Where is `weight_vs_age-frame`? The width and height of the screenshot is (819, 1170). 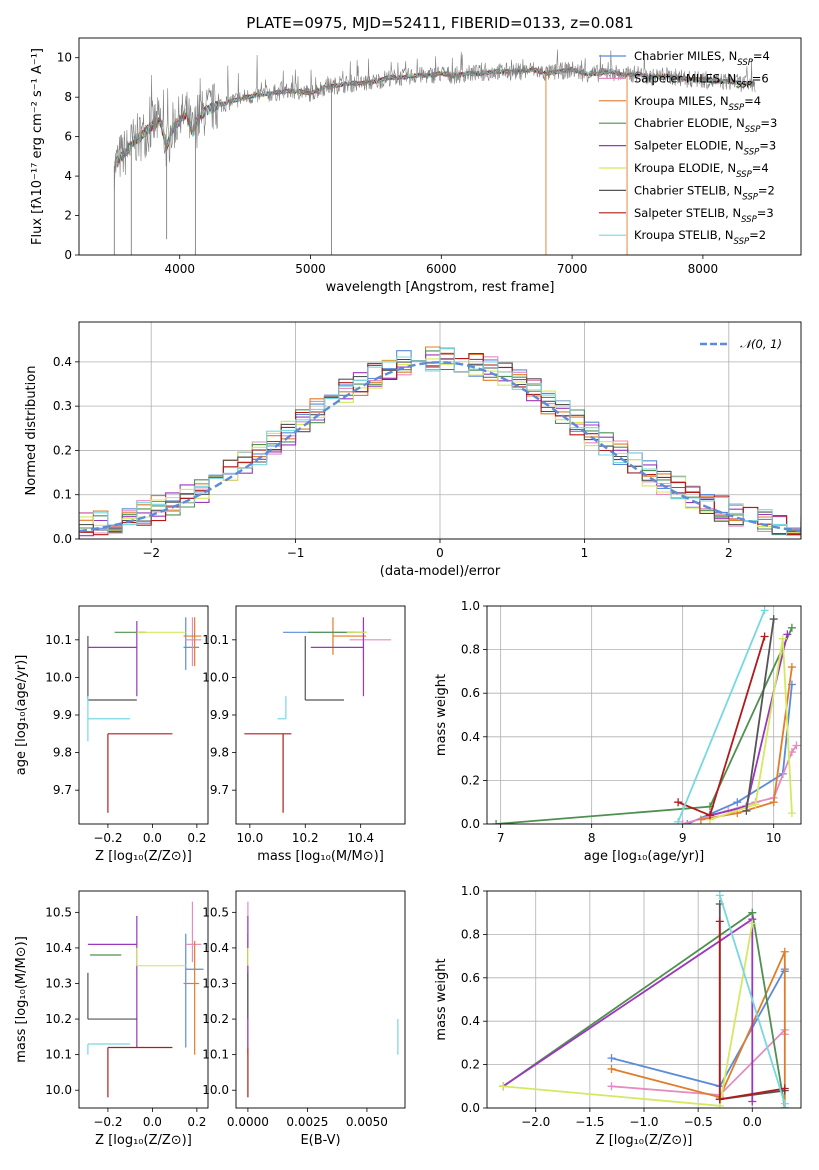 weight_vs_age-frame is located at coordinates (644, 715).